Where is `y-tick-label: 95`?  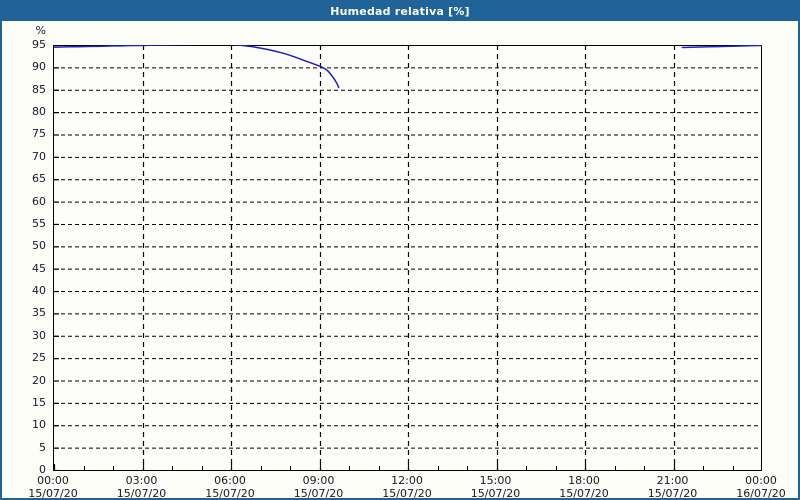
y-tick-label: 95 is located at coordinates (39, 44).